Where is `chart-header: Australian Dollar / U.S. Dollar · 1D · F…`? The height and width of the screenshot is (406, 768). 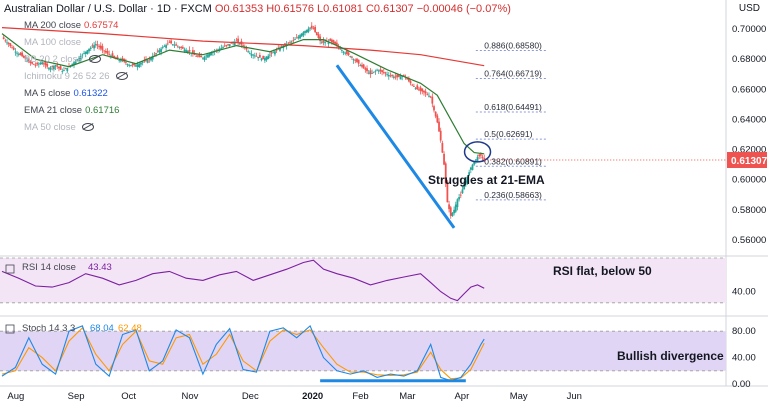
chart-header: Australian Dollar / U.S. Dollar · 1D · F… is located at coordinates (257, 9).